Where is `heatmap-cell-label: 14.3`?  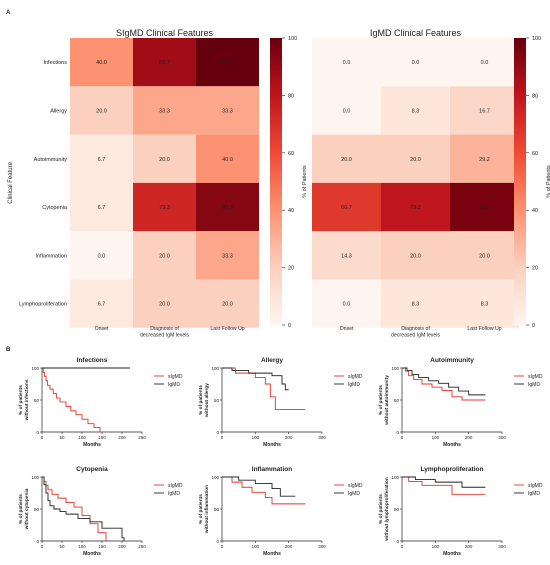 heatmap-cell-label: 14.3 is located at coordinates (346, 256).